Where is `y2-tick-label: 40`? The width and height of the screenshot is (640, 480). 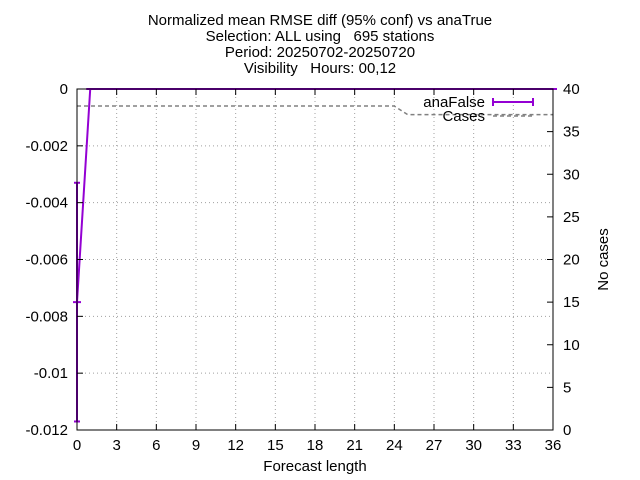 y2-tick-label: 40 is located at coordinates (571, 89).